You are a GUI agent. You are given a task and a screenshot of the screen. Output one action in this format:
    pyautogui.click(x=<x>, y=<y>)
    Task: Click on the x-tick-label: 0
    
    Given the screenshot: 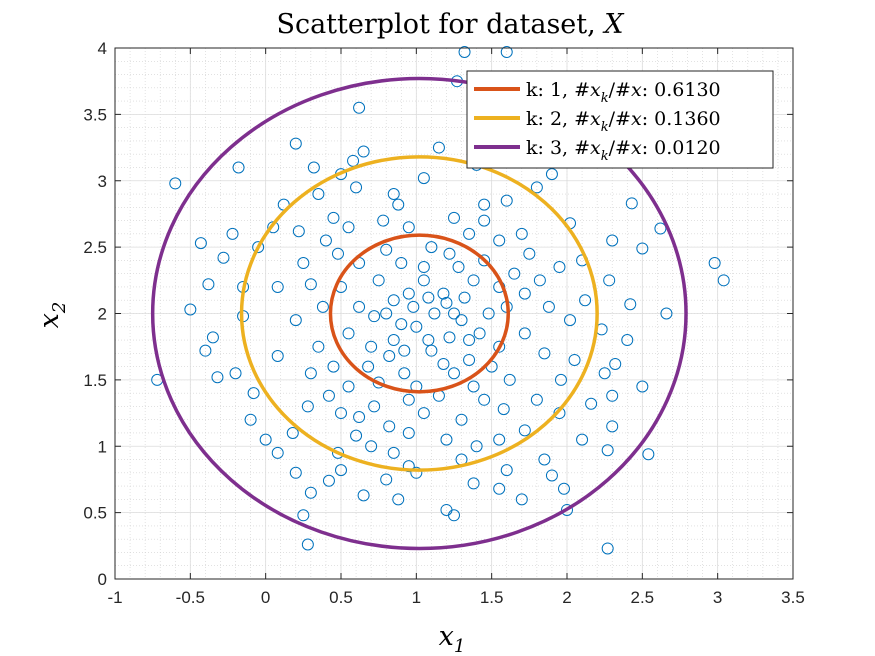 What is the action you would take?
    pyautogui.click(x=265, y=597)
    